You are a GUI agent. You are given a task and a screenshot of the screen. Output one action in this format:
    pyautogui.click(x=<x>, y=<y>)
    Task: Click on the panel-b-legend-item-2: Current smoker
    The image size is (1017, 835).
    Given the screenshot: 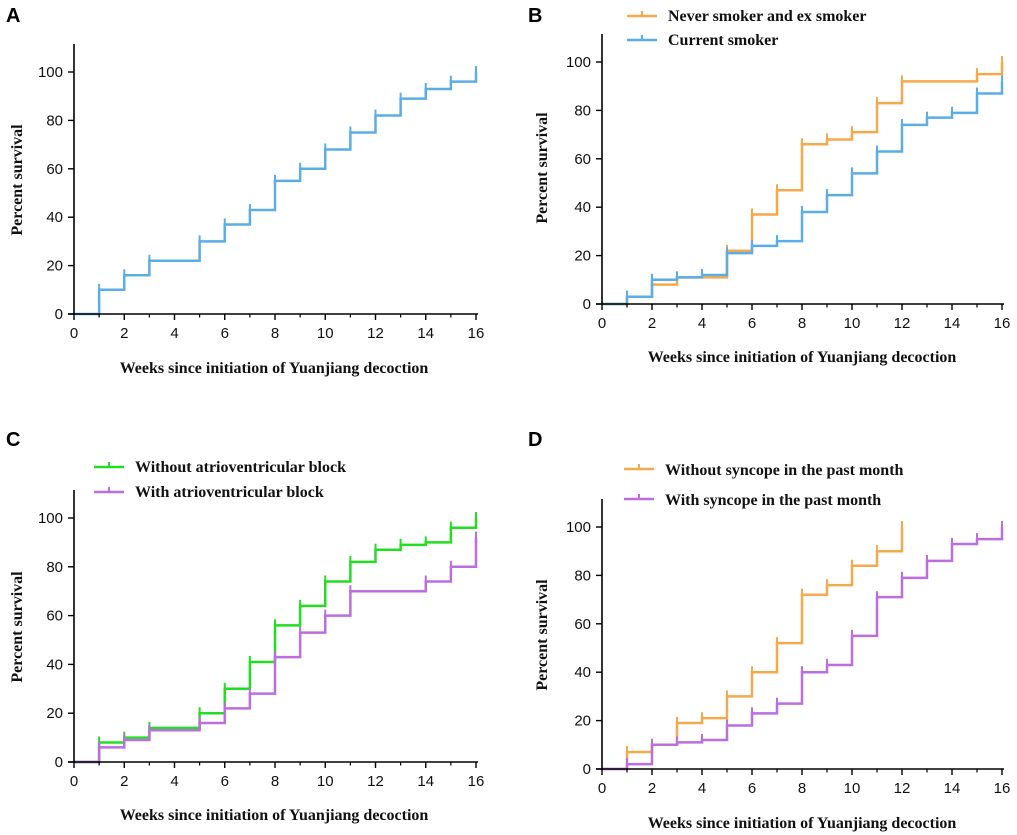 What is the action you would take?
    pyautogui.click(x=702, y=40)
    